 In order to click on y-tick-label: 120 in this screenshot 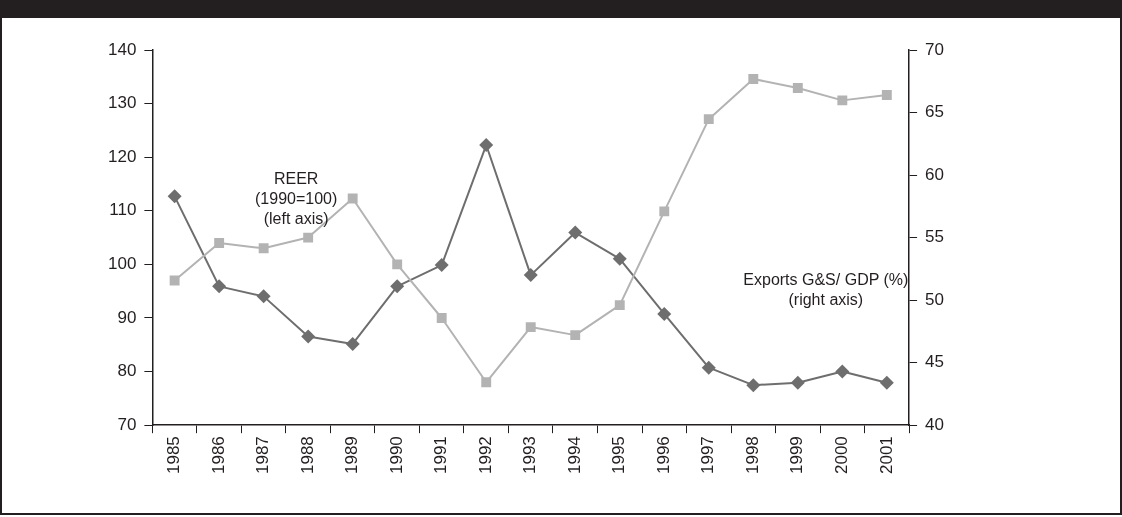, I will do `click(122, 156)`.